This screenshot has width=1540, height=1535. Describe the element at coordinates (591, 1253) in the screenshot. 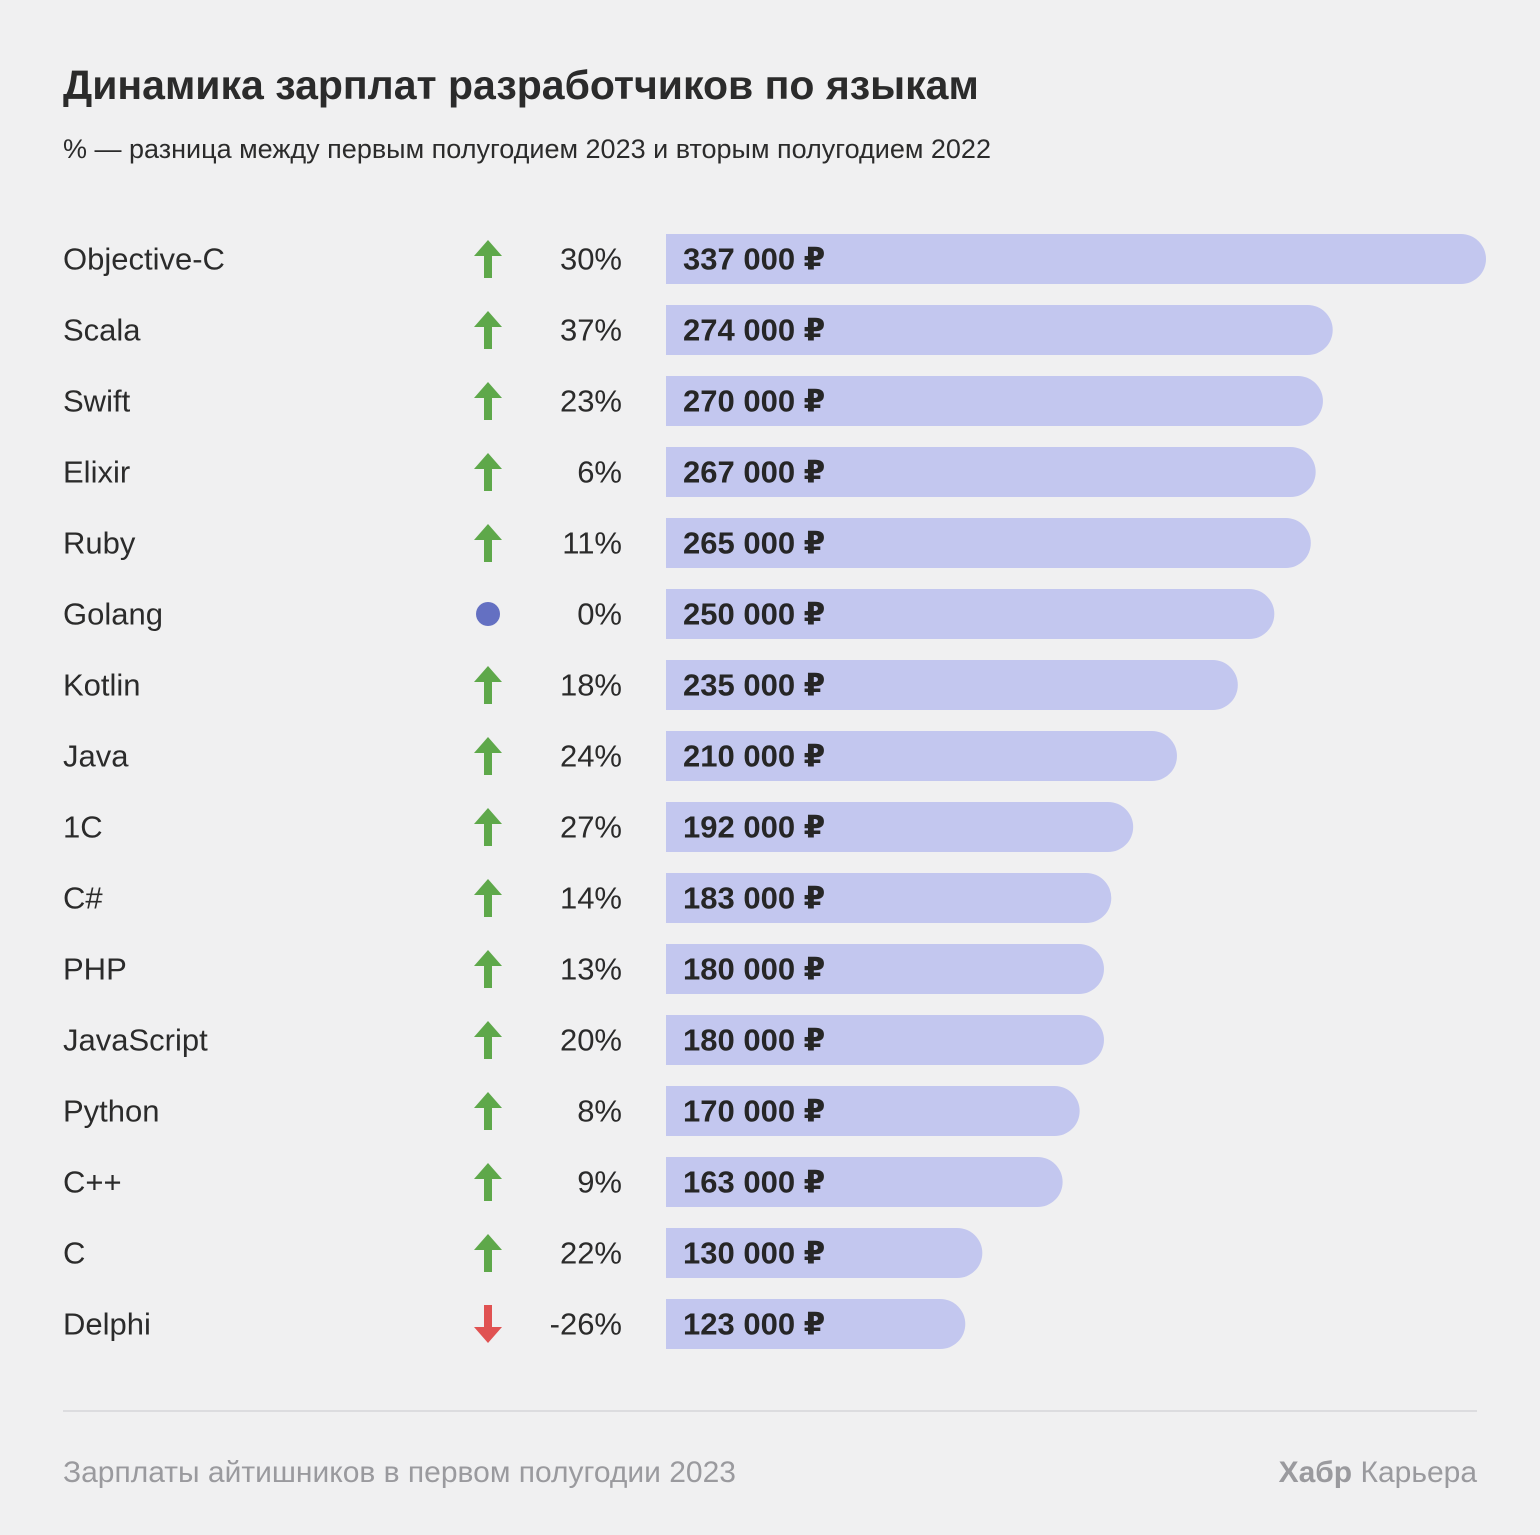

I see `change-percent-label: 22%` at that location.